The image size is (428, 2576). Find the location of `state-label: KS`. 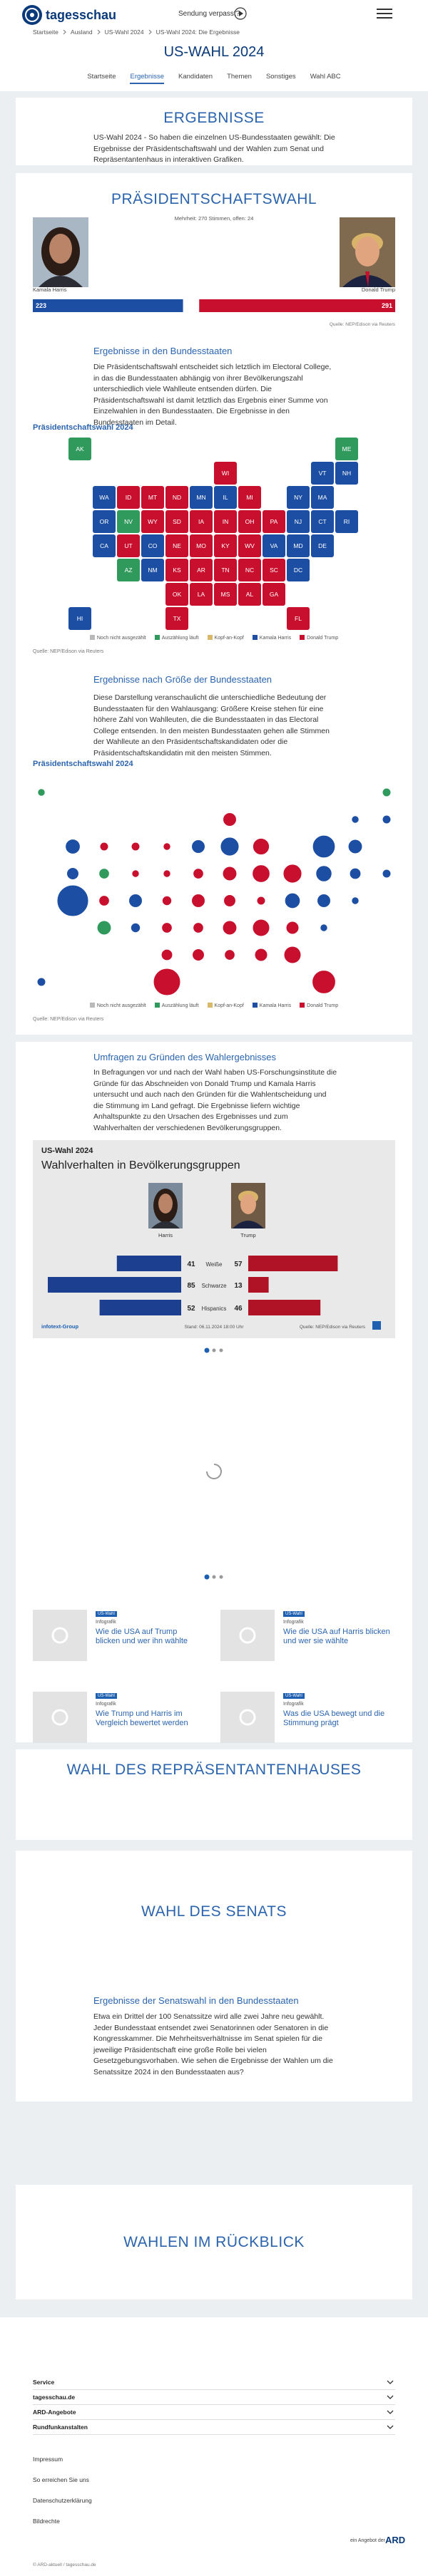

state-label: KS is located at coordinates (177, 571).